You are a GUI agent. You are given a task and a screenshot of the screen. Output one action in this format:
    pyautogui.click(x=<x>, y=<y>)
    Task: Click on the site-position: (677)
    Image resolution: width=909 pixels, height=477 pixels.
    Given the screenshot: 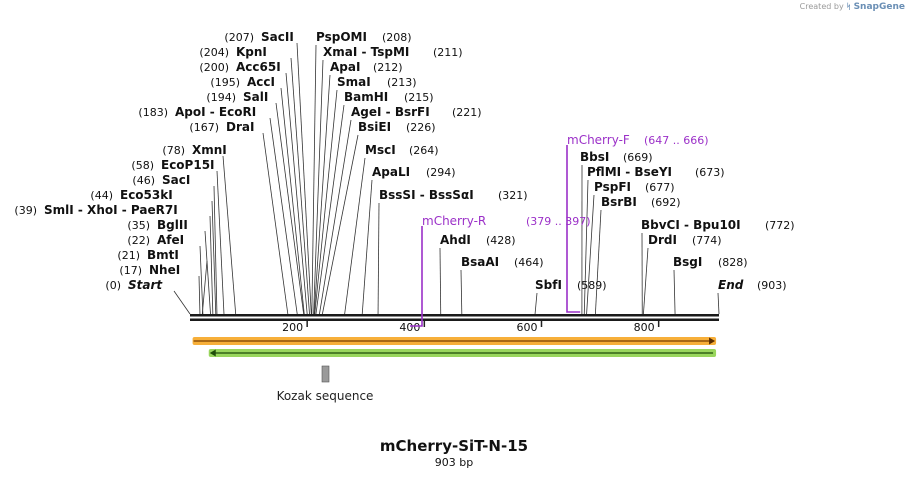 What is the action you would take?
    pyautogui.click(x=660, y=187)
    